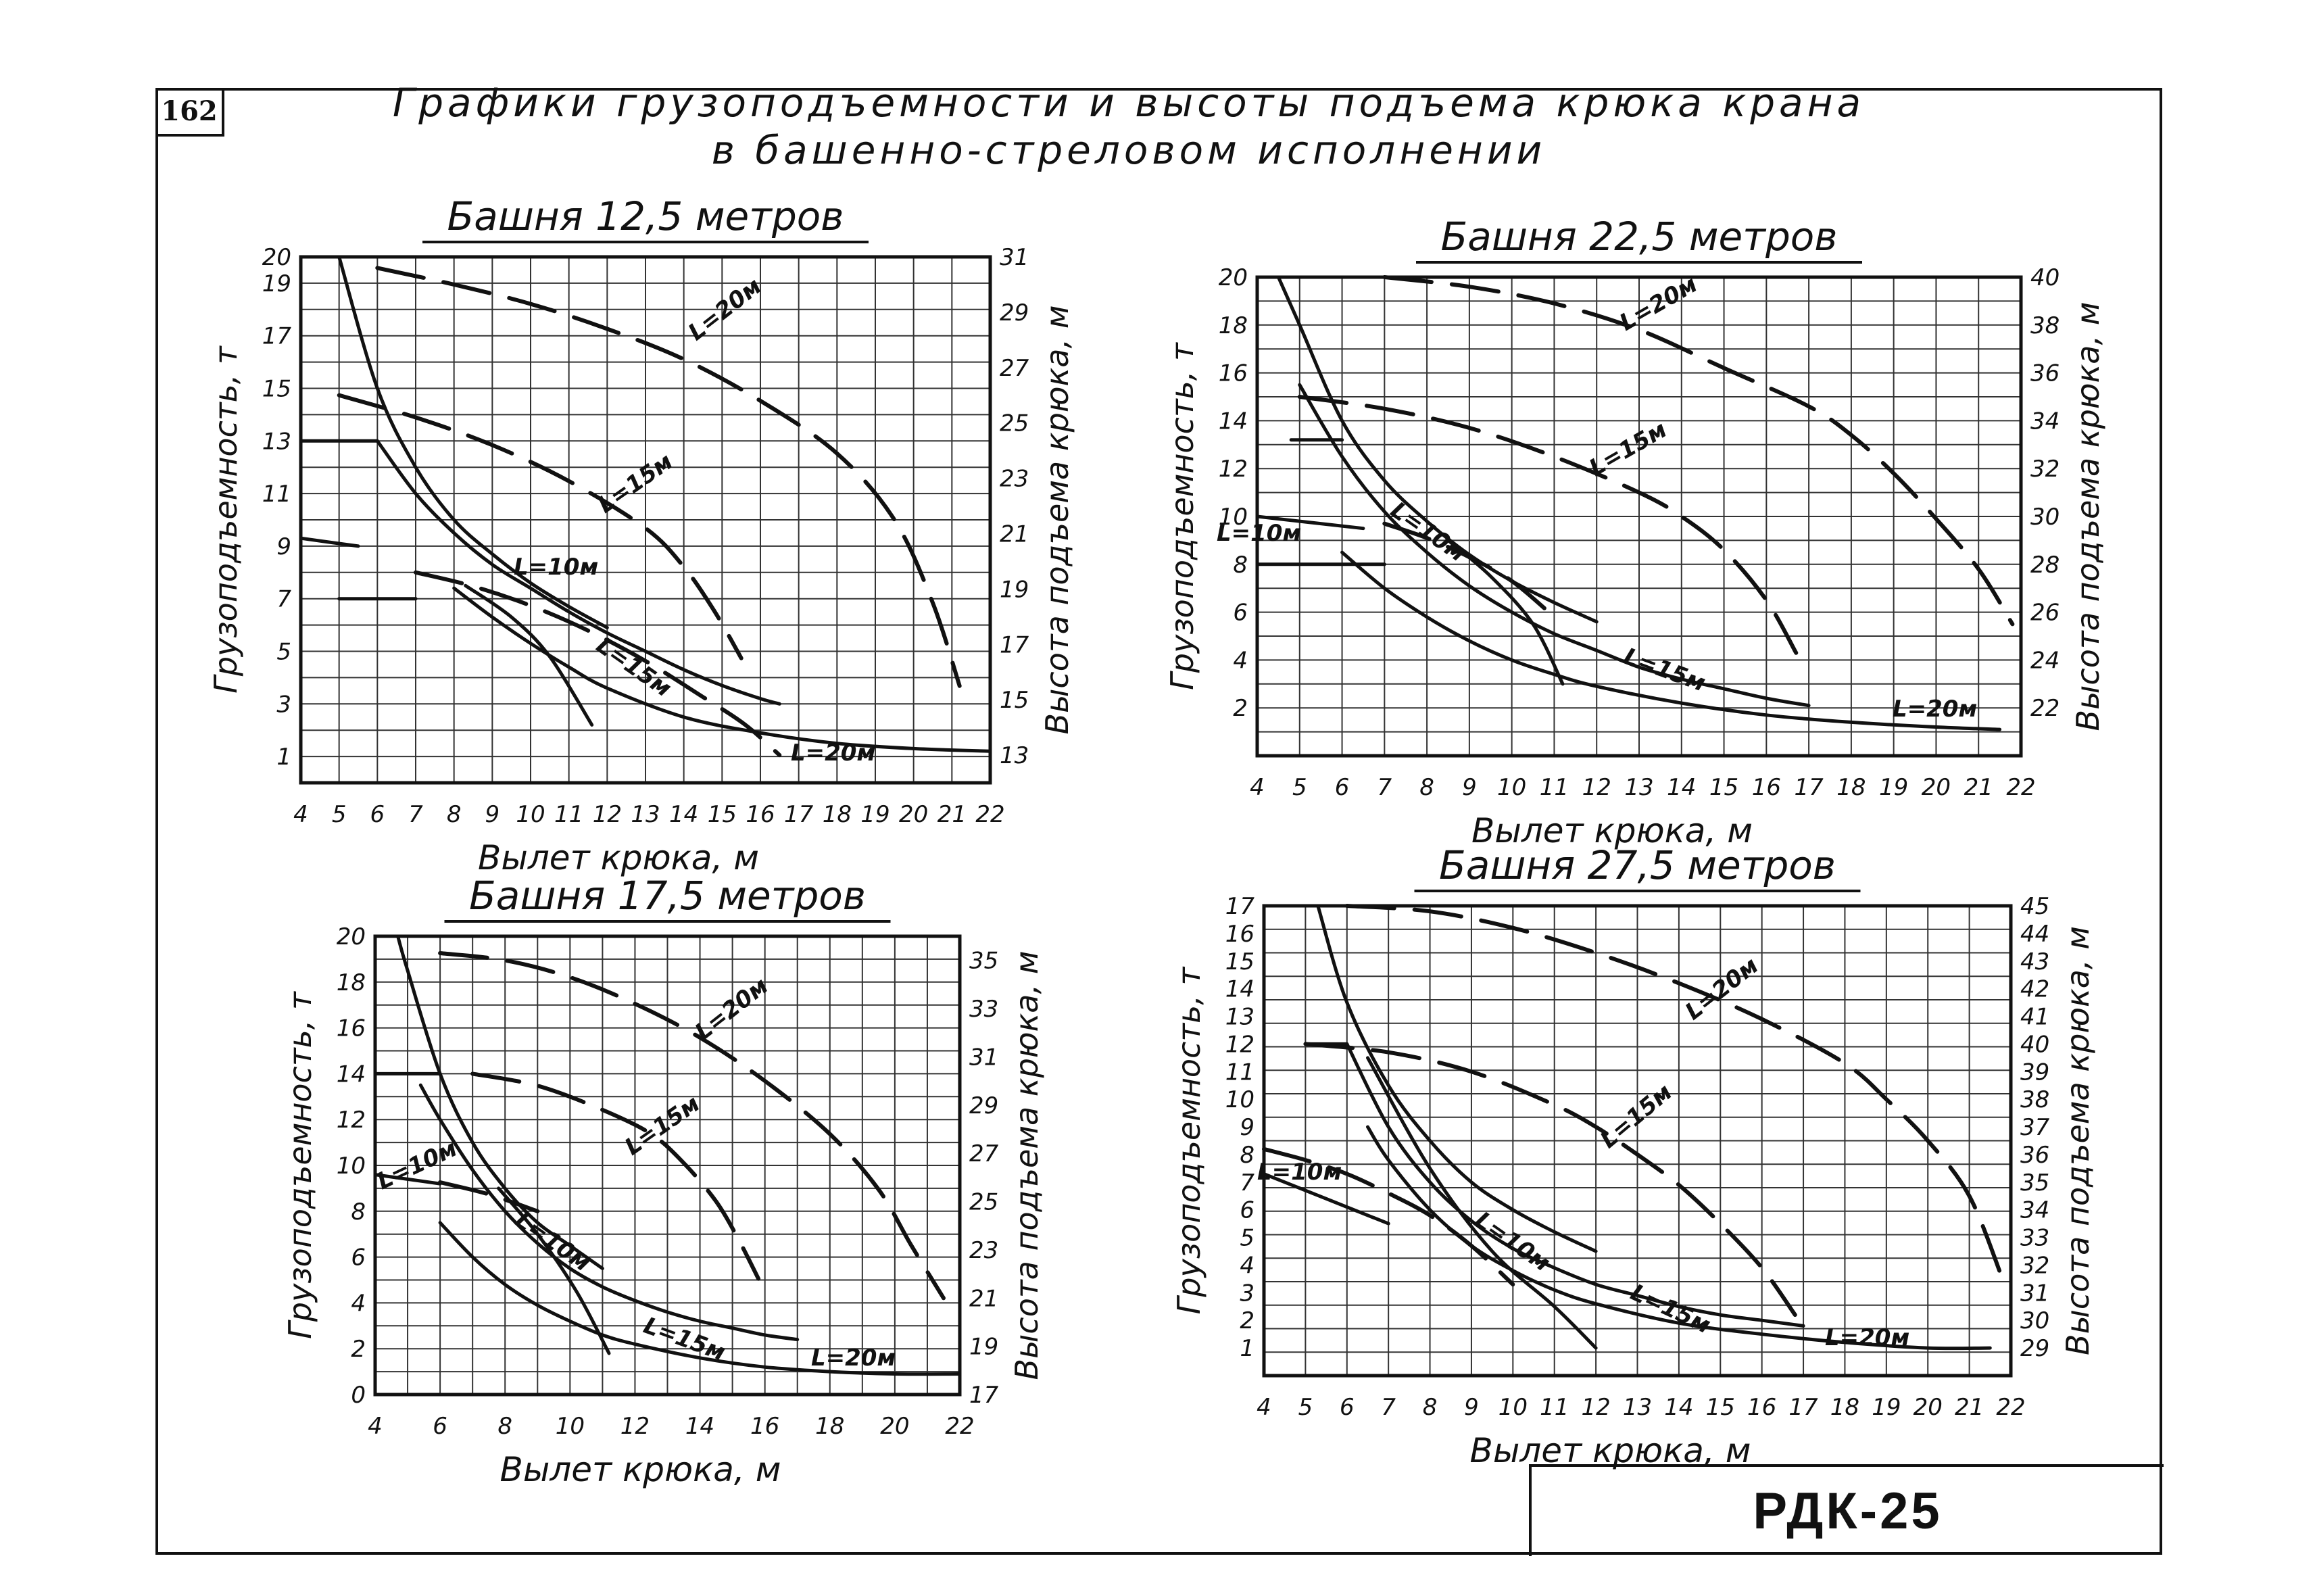 The height and width of the screenshot is (1596, 2315). What do you see at coordinates (1233, 469) in the screenshot?
I see `y-tick-label: 12` at bounding box center [1233, 469].